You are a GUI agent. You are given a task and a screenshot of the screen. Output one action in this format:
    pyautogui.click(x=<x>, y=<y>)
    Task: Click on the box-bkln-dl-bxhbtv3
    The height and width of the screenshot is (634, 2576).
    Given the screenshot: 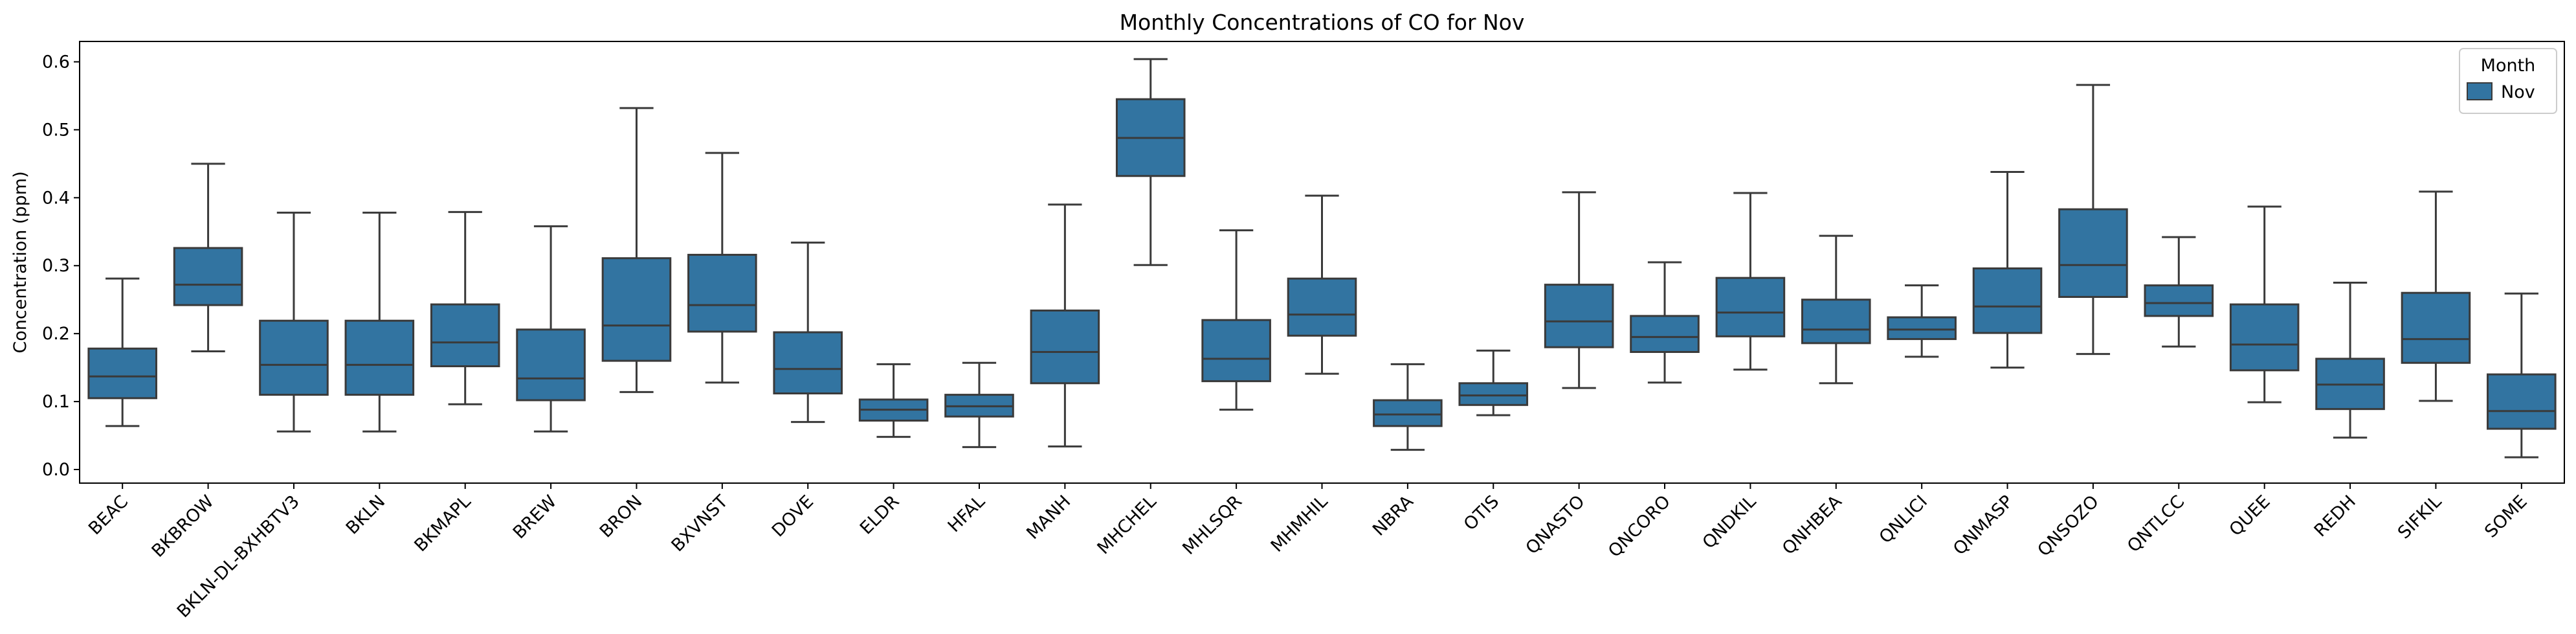 What is the action you would take?
    pyautogui.click(x=294, y=322)
    